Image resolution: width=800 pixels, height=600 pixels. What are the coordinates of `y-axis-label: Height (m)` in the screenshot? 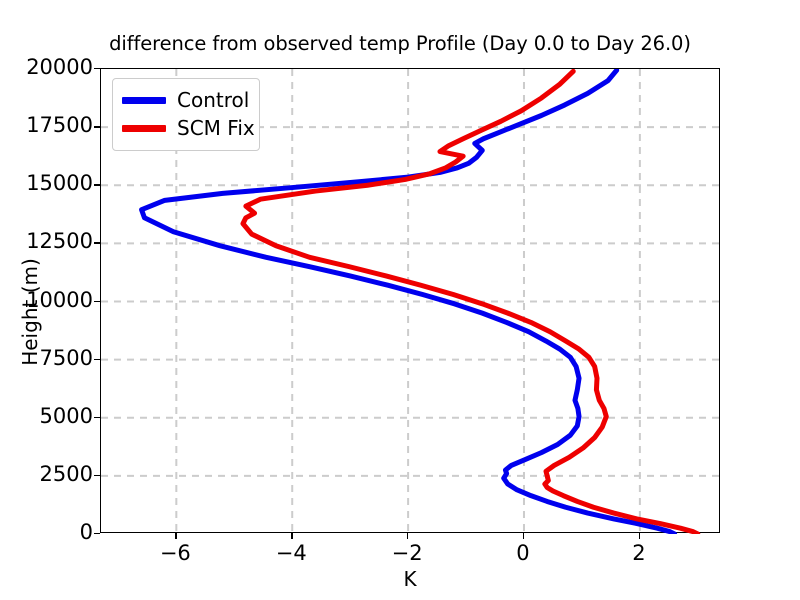 It's located at (30, 312).